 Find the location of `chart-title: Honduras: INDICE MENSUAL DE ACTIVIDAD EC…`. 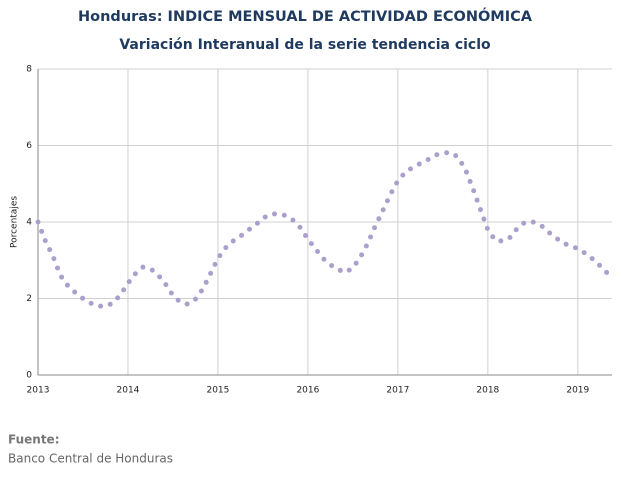

chart-title: Honduras: INDICE MENSUAL DE ACTIVIDAD EC… is located at coordinates (305, 16).